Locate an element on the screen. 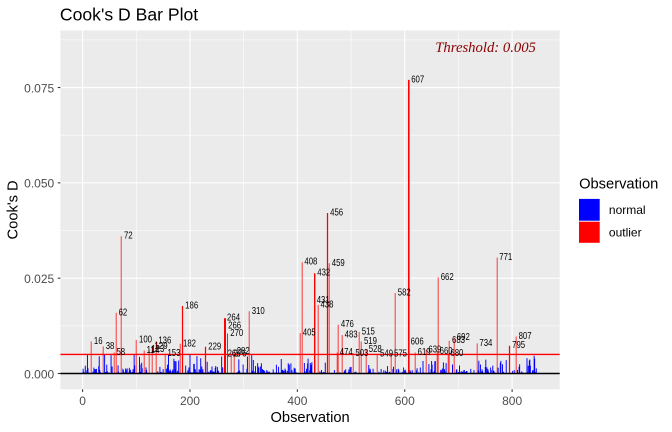 This screenshot has height=432, width=672. svg-text: 662 is located at coordinates (447, 277).